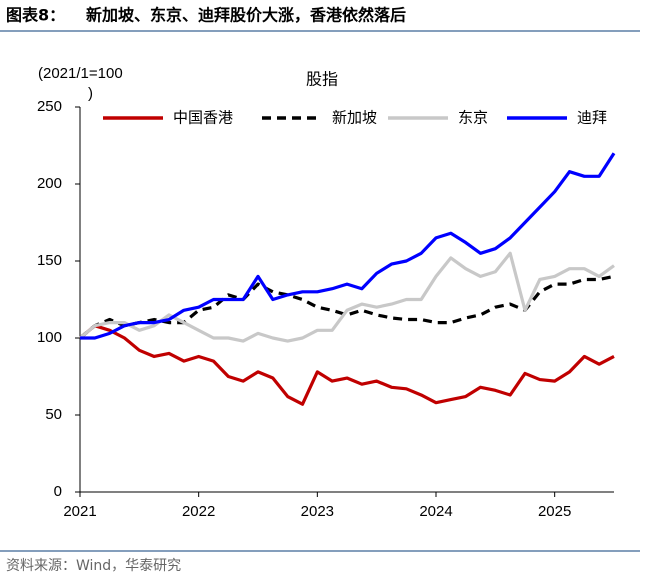 The width and height of the screenshot is (651, 580). I want to click on x-tick-label: 2021, so click(79, 511).